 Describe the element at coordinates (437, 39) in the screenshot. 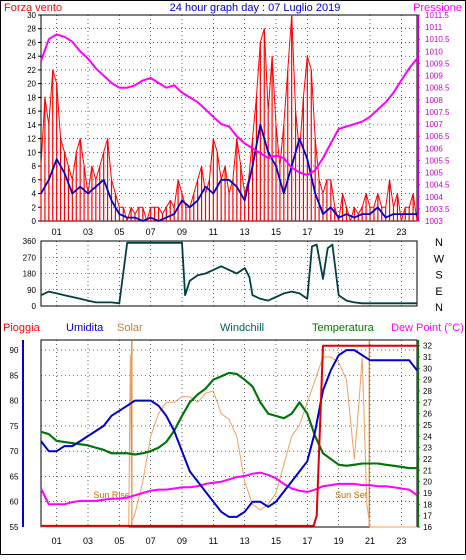

I see `pressure-tick-label: 1010.5` at that location.